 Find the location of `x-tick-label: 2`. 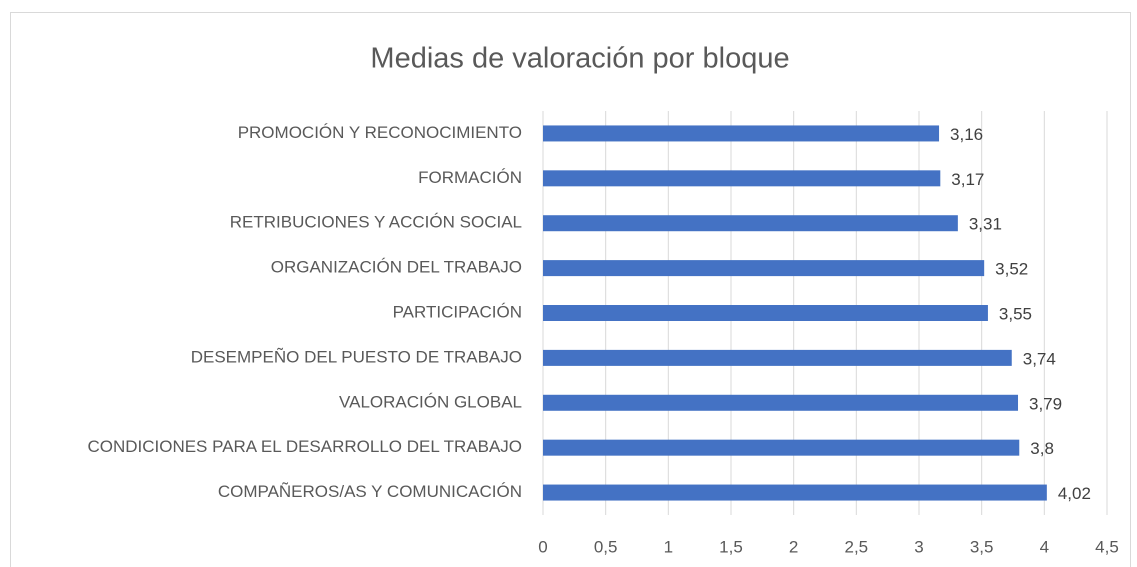

x-tick-label: 2 is located at coordinates (793, 546).